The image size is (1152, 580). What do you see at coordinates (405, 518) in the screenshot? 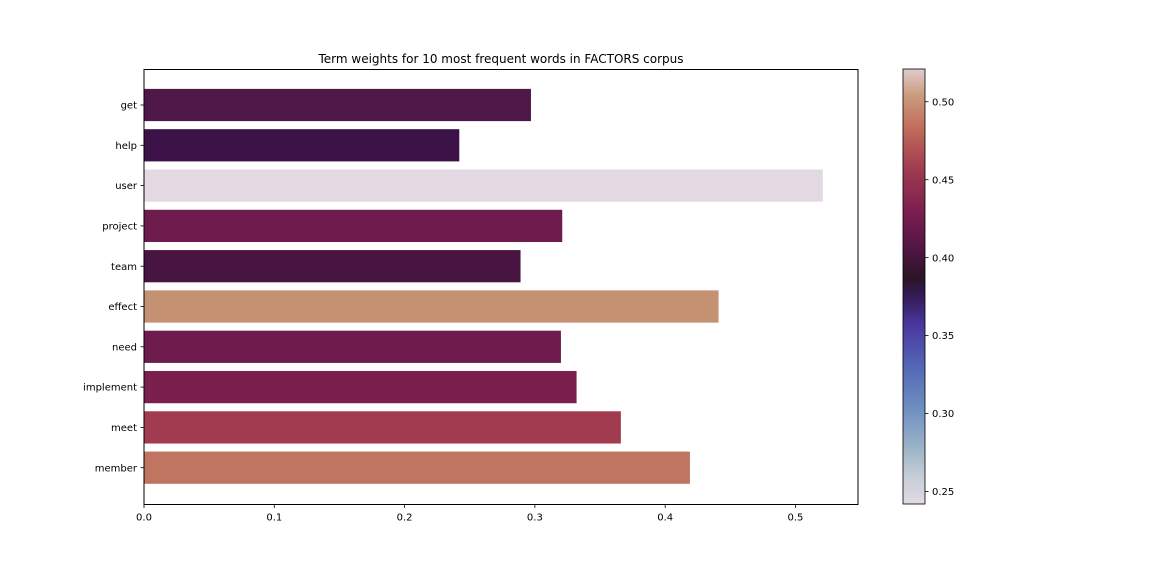
I see `x-tick-label-2: 0.2` at bounding box center [405, 518].